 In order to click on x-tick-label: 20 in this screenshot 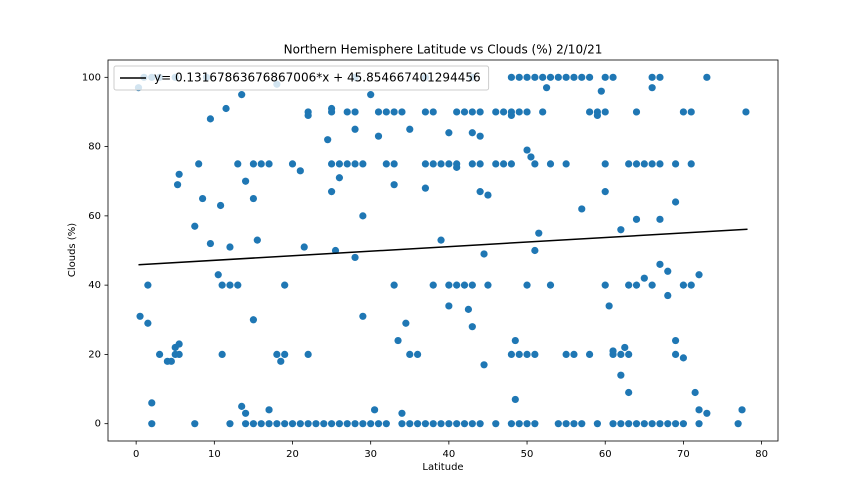, I will do `click(292, 454)`.